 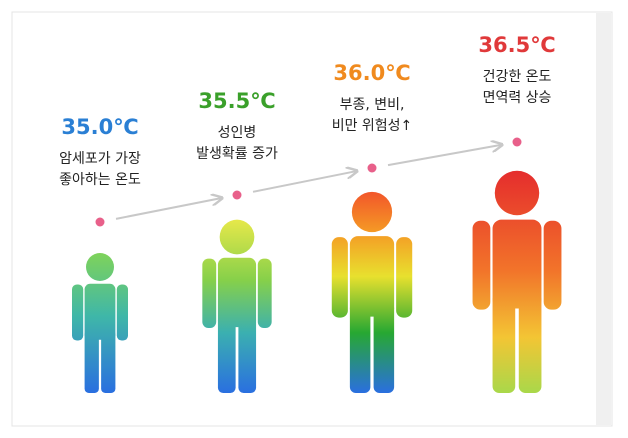 What do you see at coordinates (371, 73) in the screenshot?
I see `temperature: 36.0℃` at bounding box center [371, 73].